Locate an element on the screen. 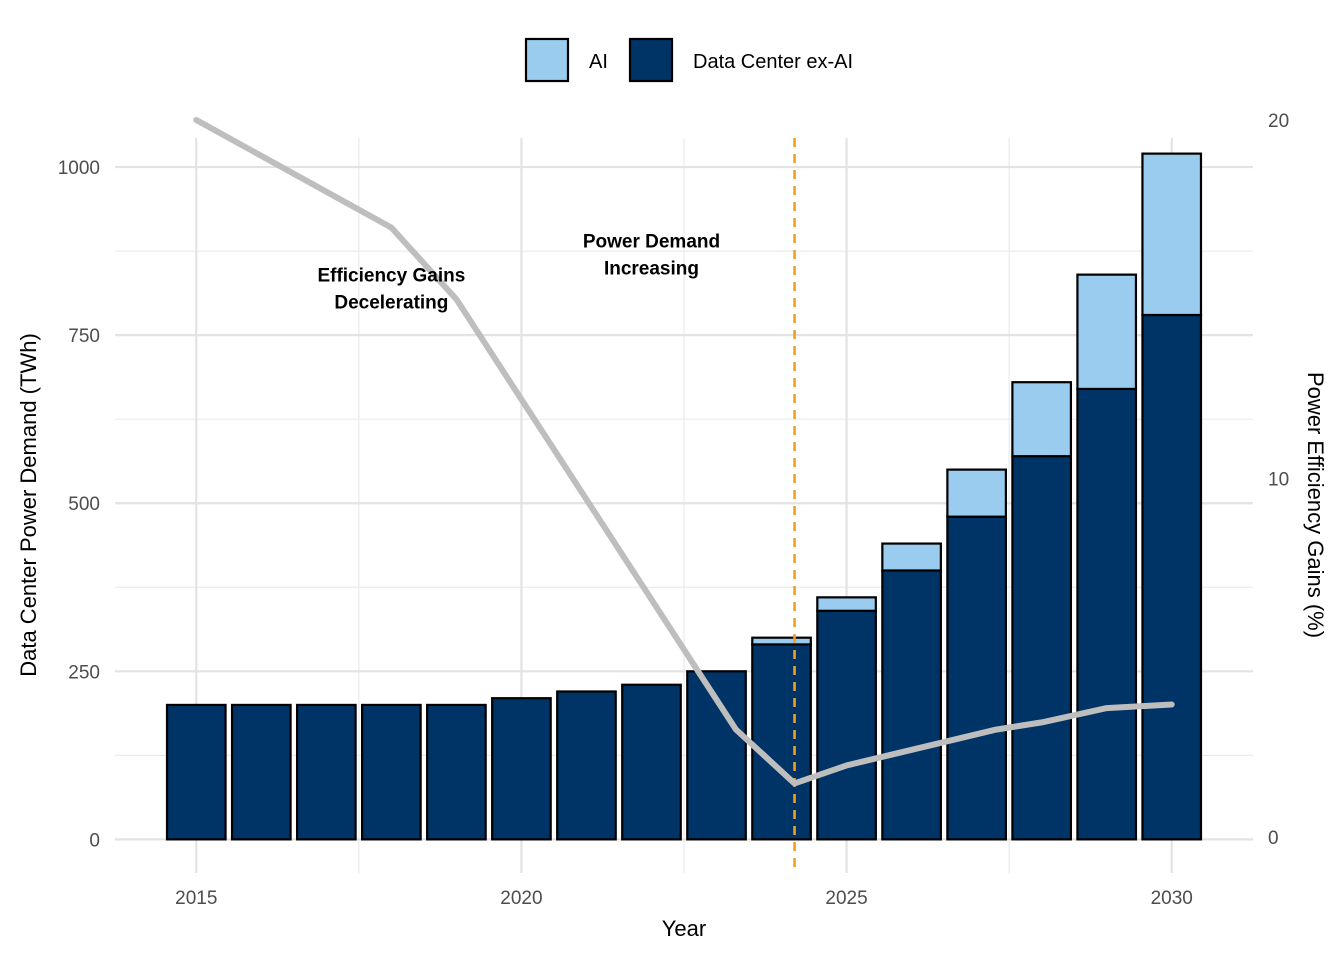 This screenshot has height=960, width=1344. y-tick-label: 0 is located at coordinates (94, 840).